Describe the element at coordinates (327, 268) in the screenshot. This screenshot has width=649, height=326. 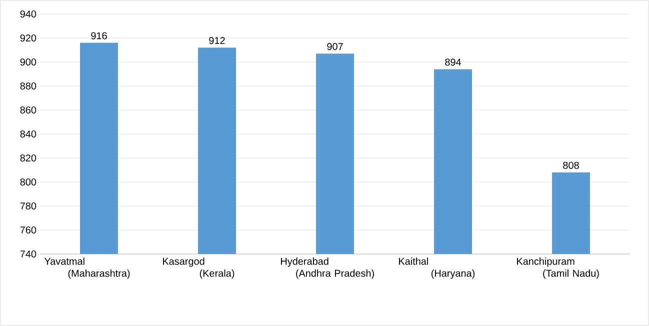
I see `x-tick-label: Hyderabad (Andhra Pradesh)` at that location.